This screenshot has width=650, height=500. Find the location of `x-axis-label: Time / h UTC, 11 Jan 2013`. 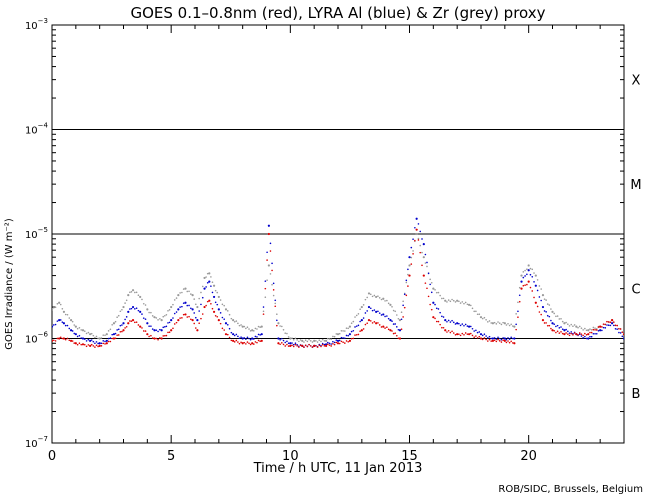

x-axis-label: Time / h UTC, 11 Jan 2013 is located at coordinates (338, 468).